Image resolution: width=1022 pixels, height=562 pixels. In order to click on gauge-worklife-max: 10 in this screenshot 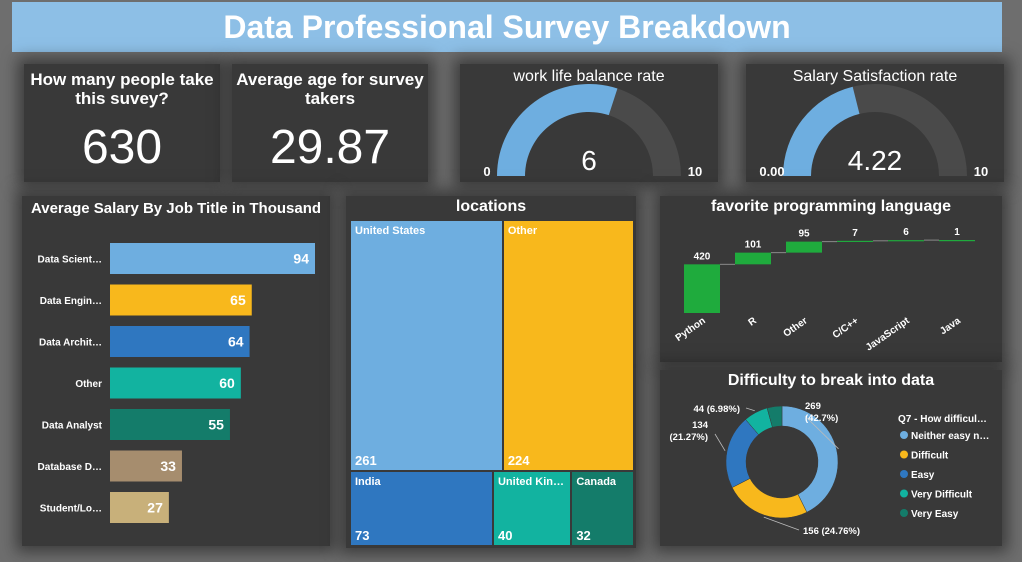, I will do `click(695, 171)`.